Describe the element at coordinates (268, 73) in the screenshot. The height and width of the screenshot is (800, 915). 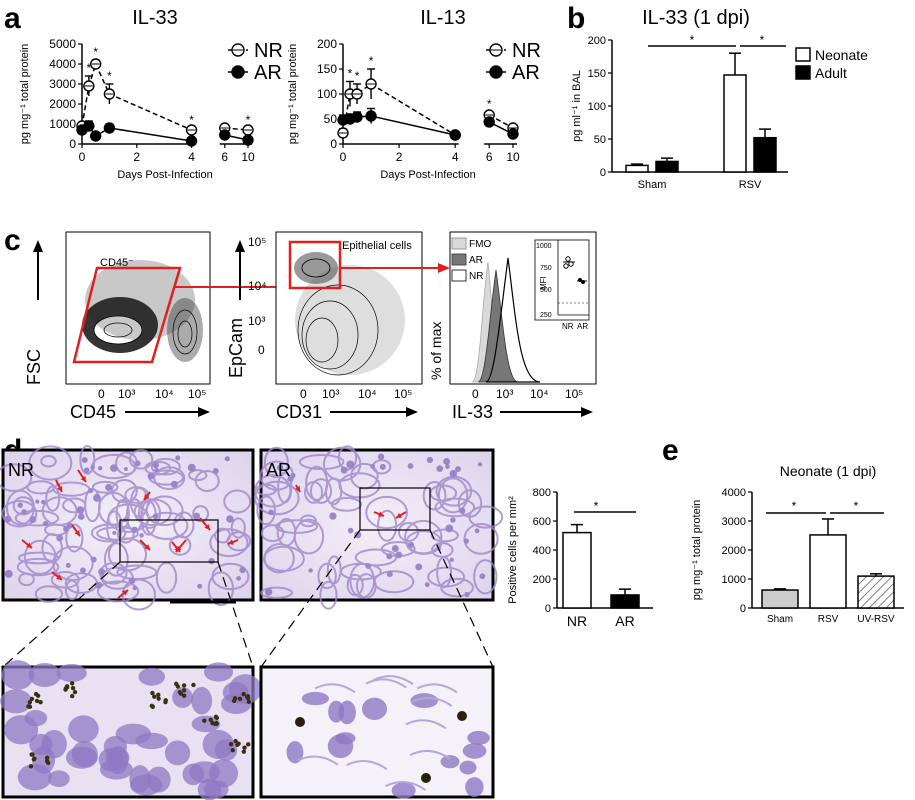
I see `legend-label-AR: AR` at that location.